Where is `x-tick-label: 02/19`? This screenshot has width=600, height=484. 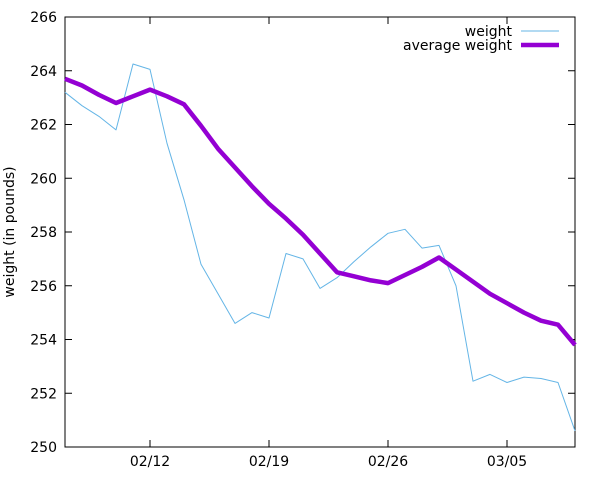
x-tick-label: 02/19 is located at coordinates (269, 462).